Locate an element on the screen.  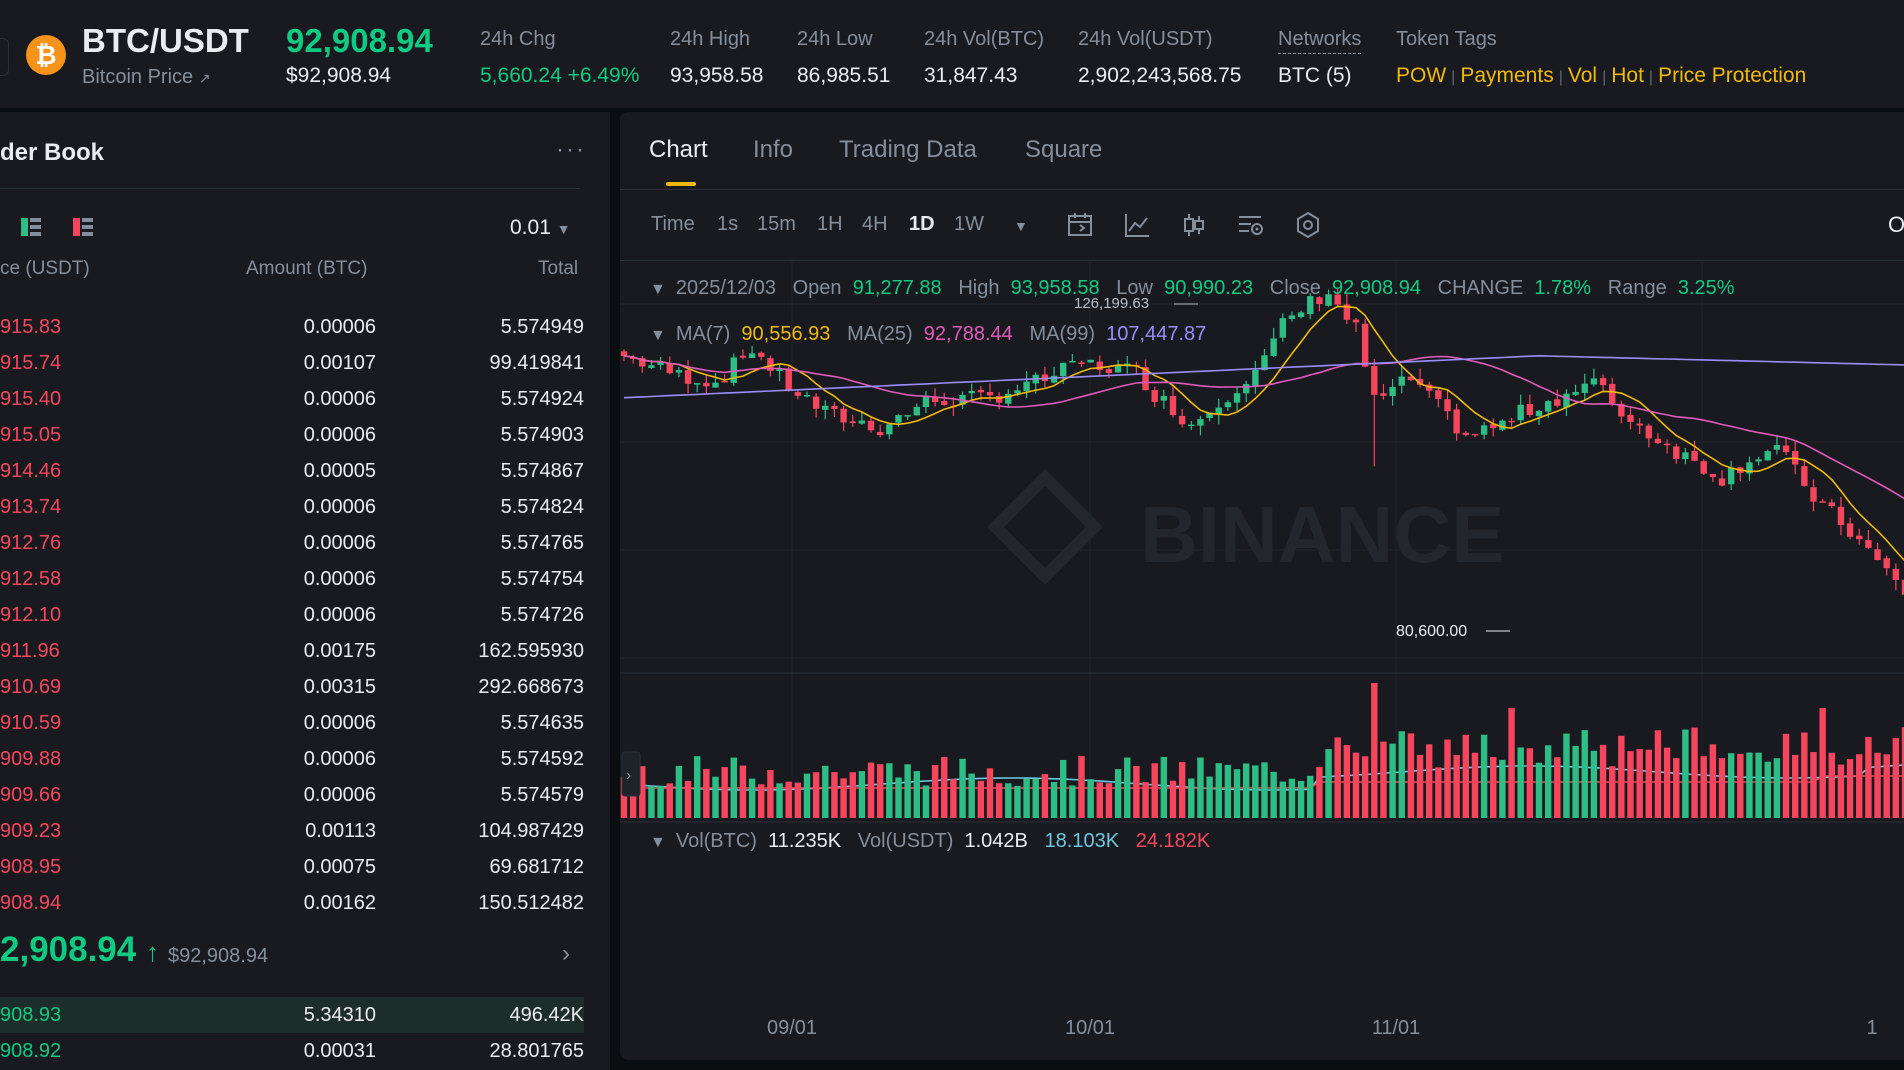
hexagon-settings-icon is located at coordinates (1308, 225).